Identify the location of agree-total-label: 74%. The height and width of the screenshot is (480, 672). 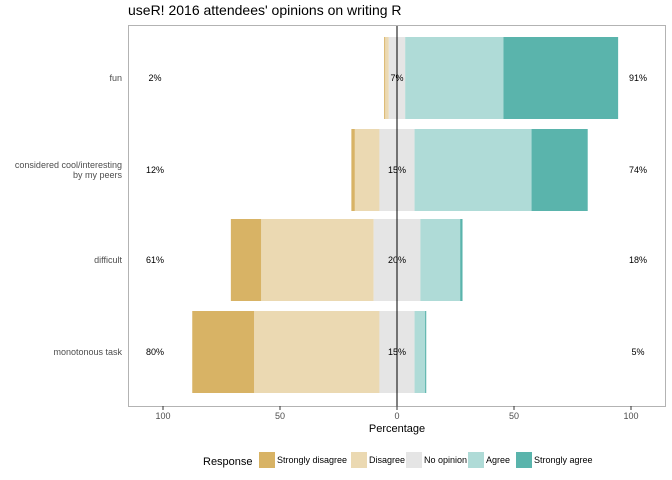
(638, 170).